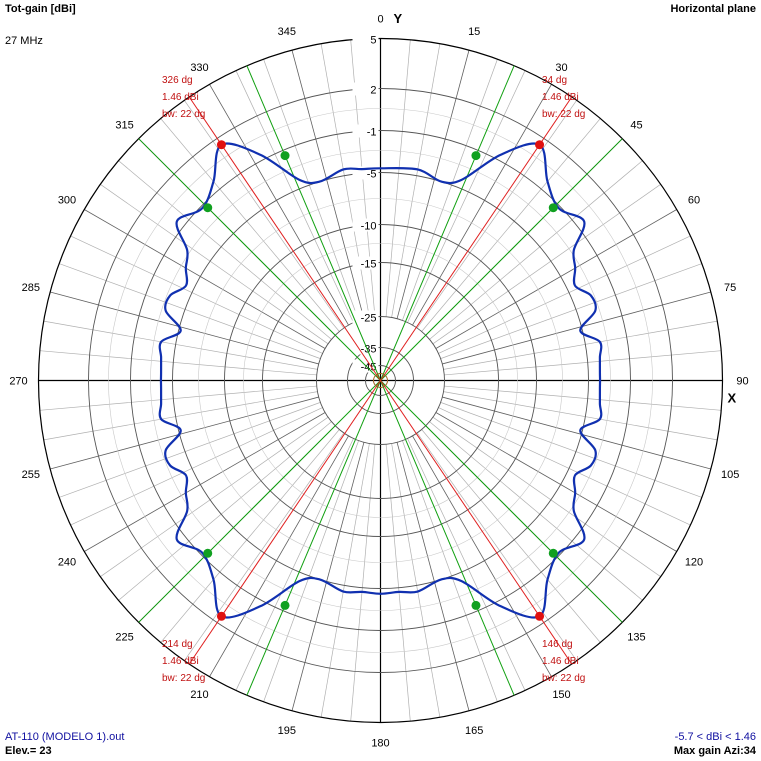 Image resolution: width=761 pixels, height=761 pixels. I want to click on radial-tick-label: -35, so click(369, 350).